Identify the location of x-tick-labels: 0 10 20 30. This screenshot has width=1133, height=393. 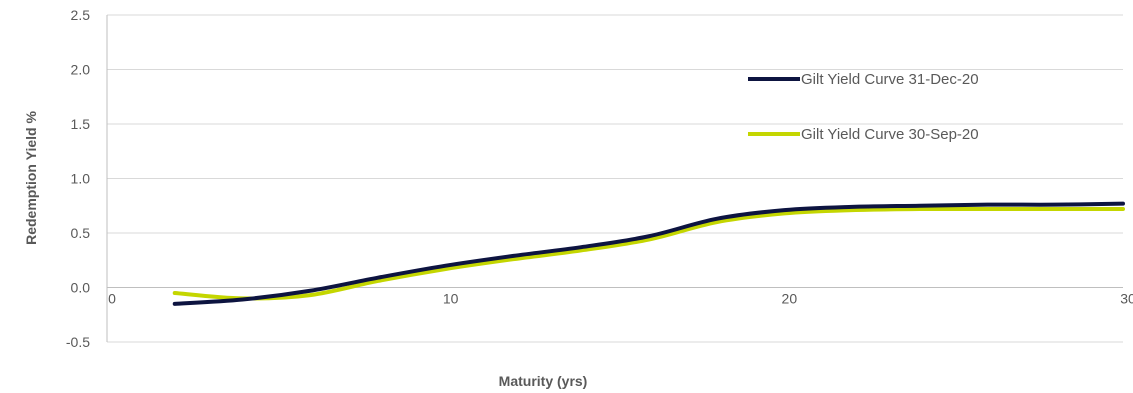
(620, 299).